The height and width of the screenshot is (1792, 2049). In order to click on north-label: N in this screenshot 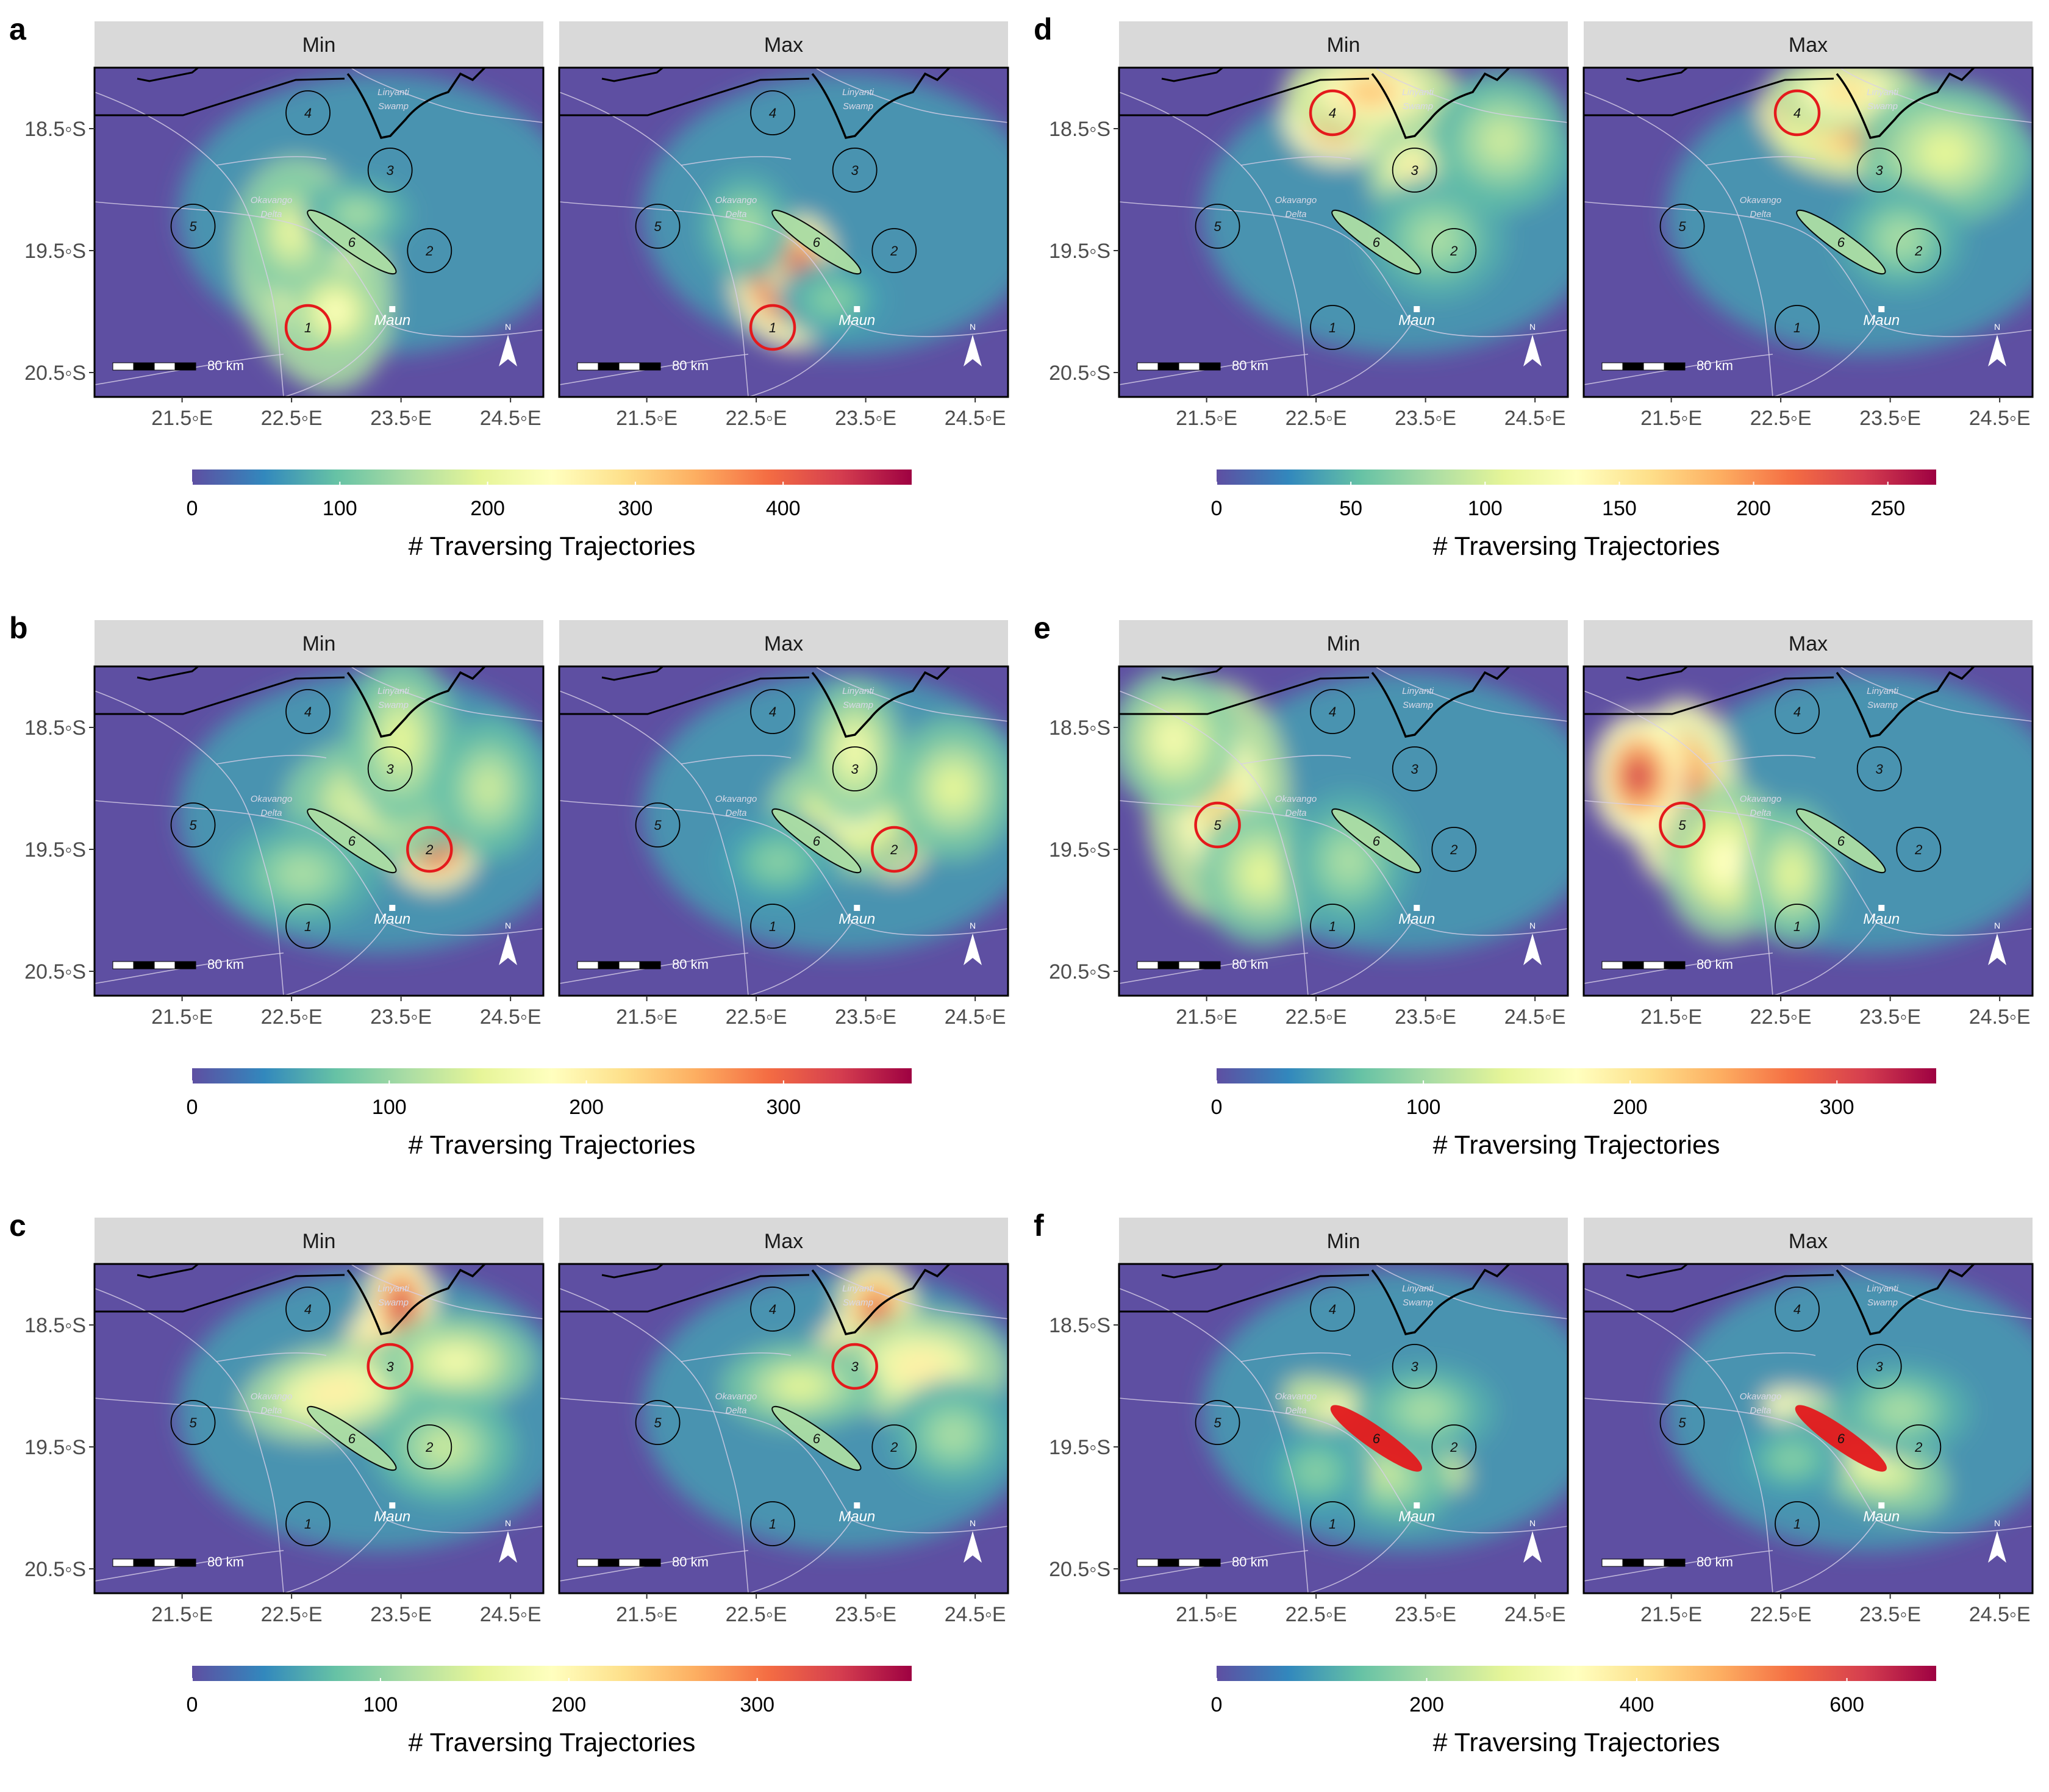, I will do `click(973, 925)`.